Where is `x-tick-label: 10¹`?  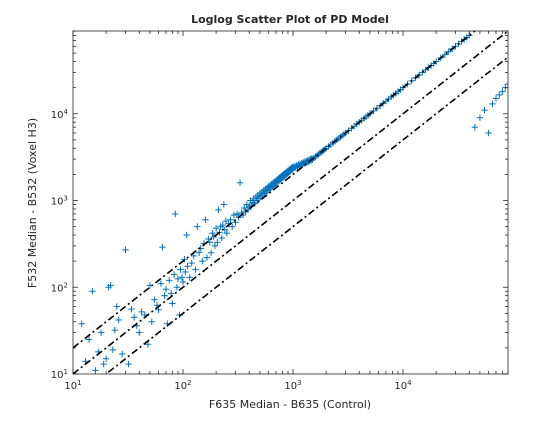
x-tick-label: 10¹ is located at coordinates (72, 385).